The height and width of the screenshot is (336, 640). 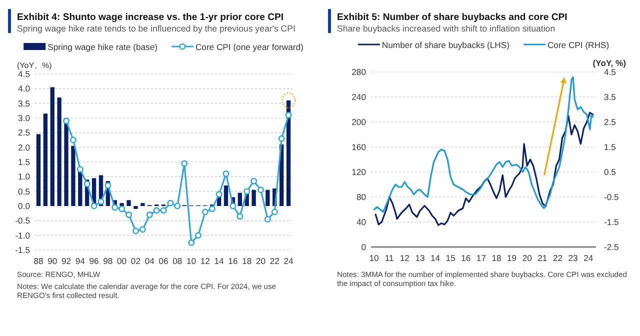 What do you see at coordinates (481, 258) in the screenshot?
I see `x-tick-label: 17` at bounding box center [481, 258].